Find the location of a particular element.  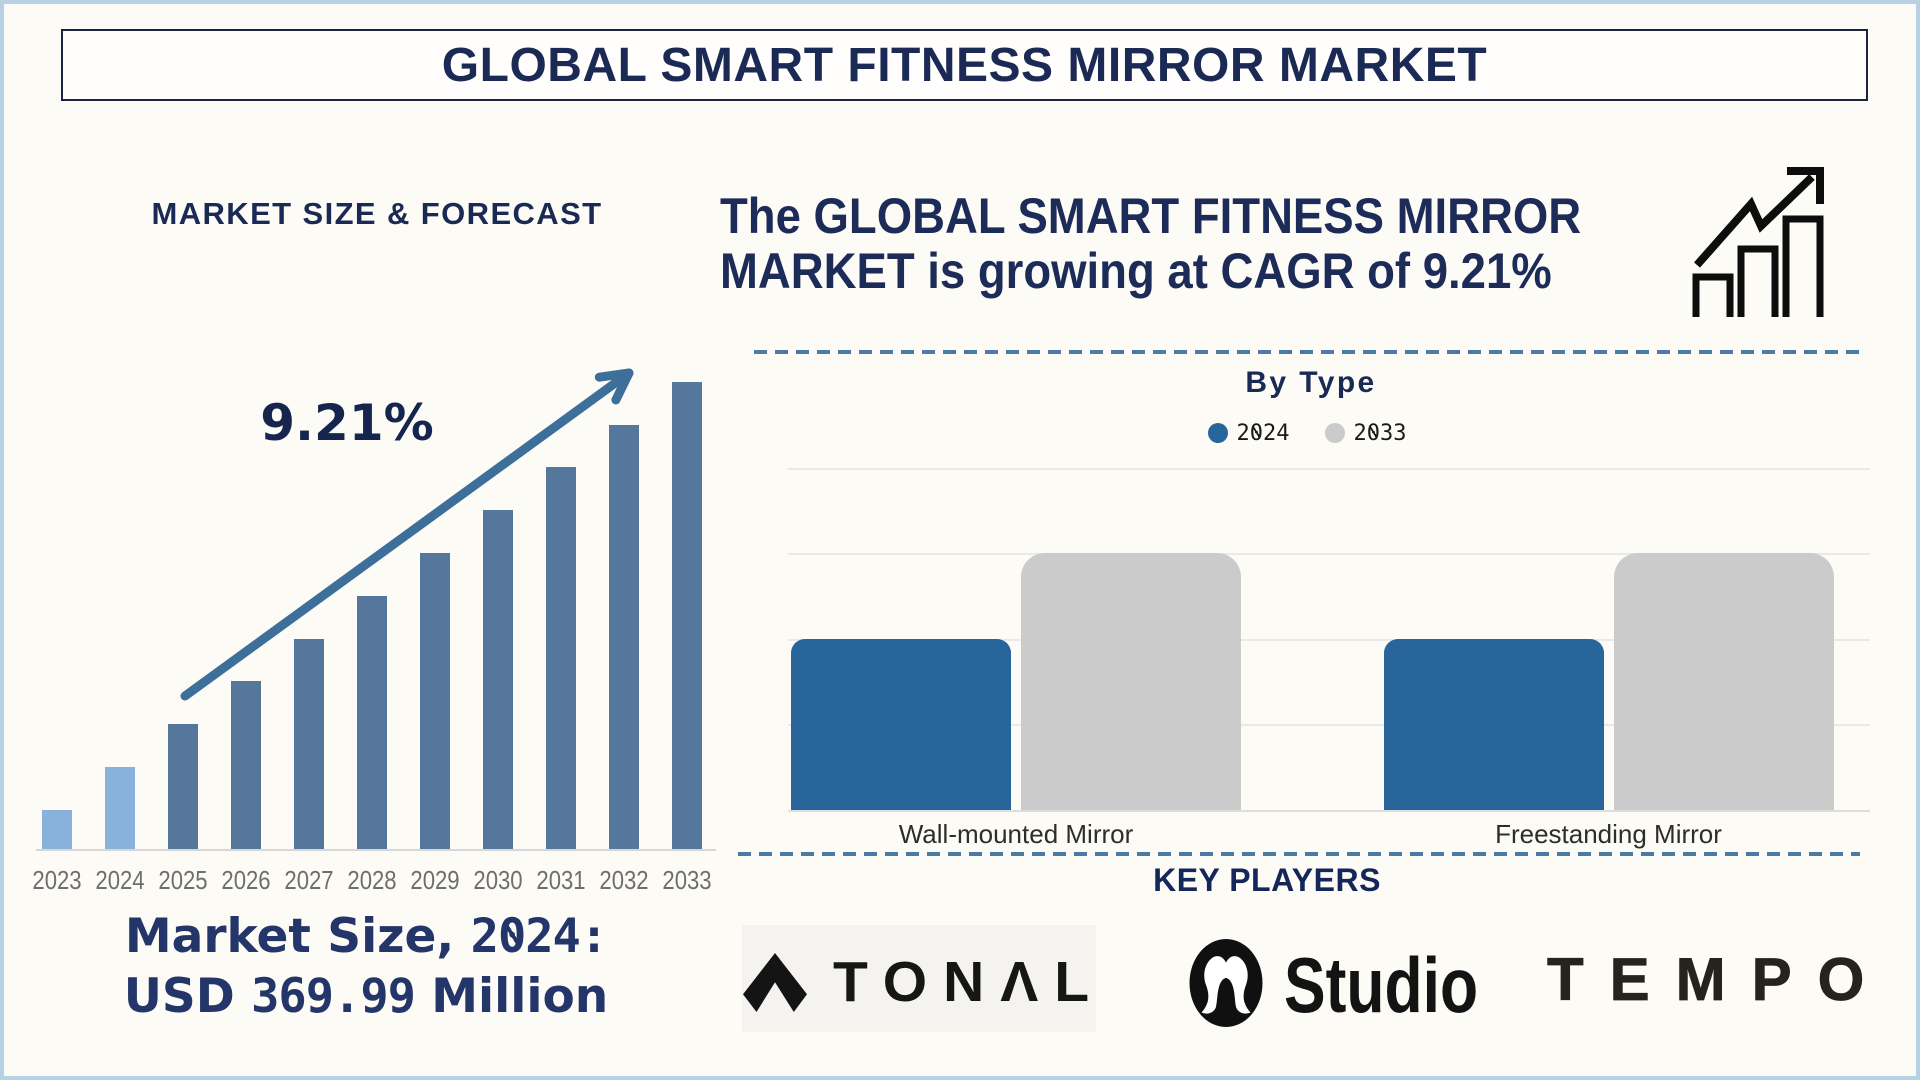

bar-2031 is located at coordinates (561, 658).